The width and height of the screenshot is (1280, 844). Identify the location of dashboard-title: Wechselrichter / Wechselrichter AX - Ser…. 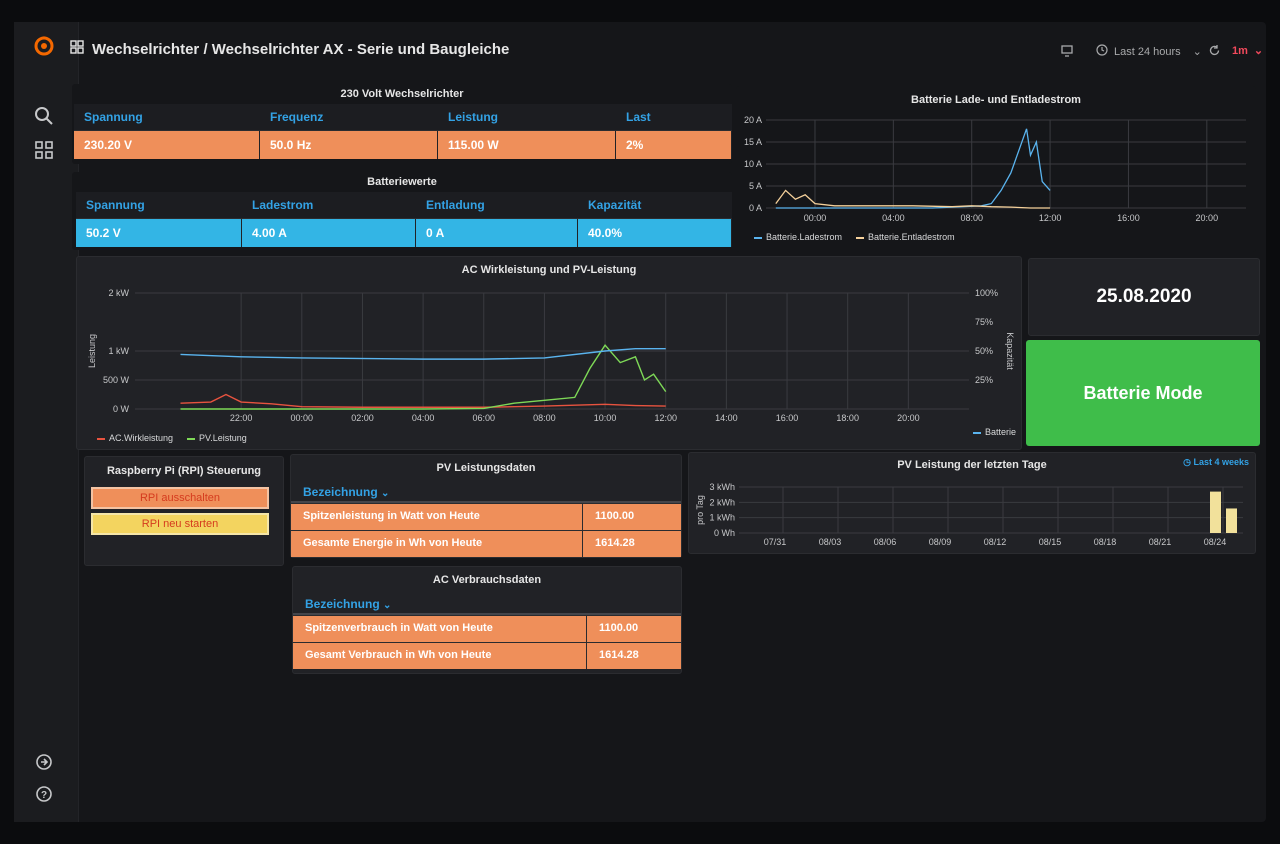
(289, 49).